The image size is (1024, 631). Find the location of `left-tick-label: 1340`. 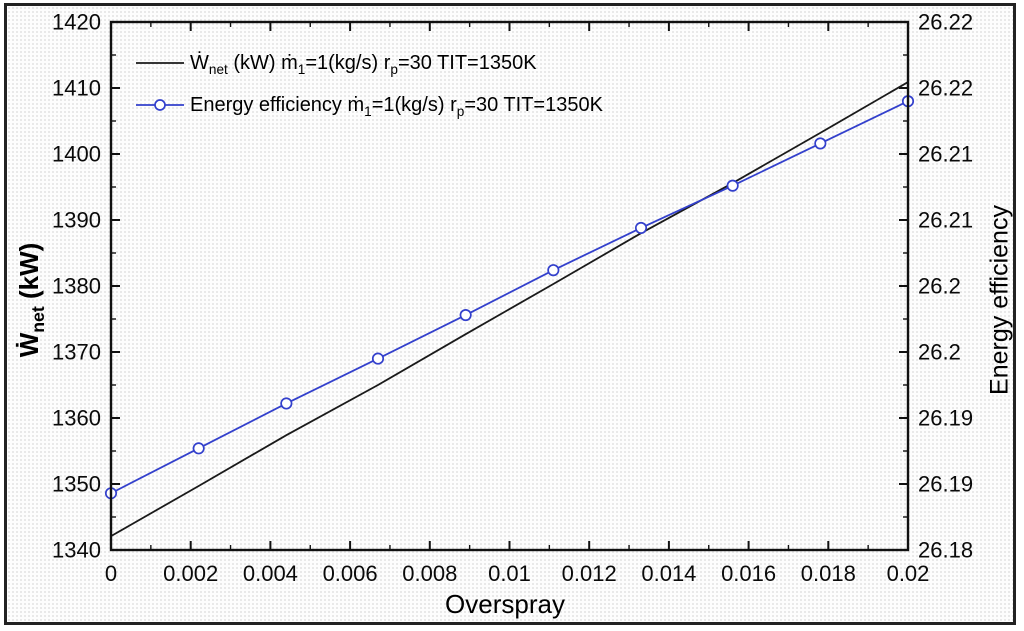

left-tick-label: 1340 is located at coordinates (76, 550).